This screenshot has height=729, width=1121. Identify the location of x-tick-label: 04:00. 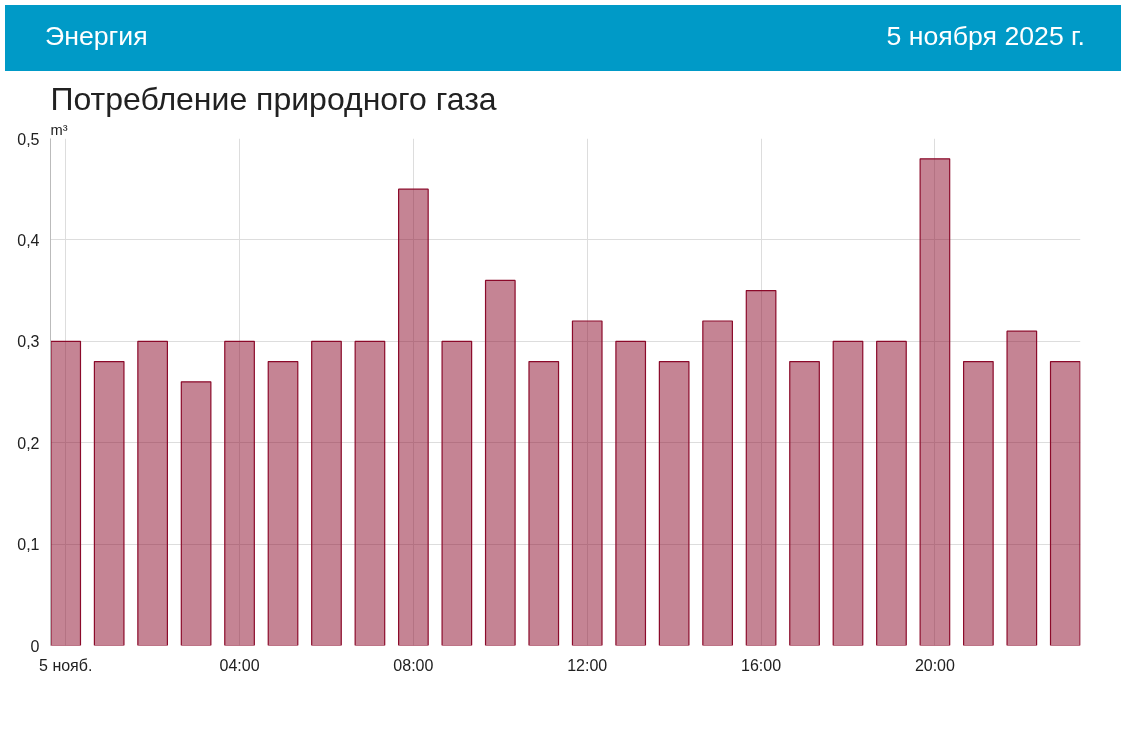
(239, 665).